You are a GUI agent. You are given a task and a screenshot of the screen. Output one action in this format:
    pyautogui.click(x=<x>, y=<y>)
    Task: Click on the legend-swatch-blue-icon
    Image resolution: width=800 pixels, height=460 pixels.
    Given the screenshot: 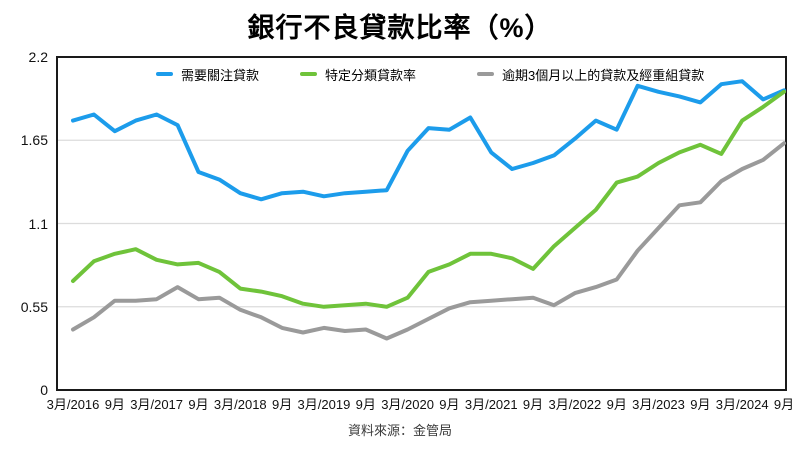 What is the action you would take?
    pyautogui.click(x=164, y=74)
    